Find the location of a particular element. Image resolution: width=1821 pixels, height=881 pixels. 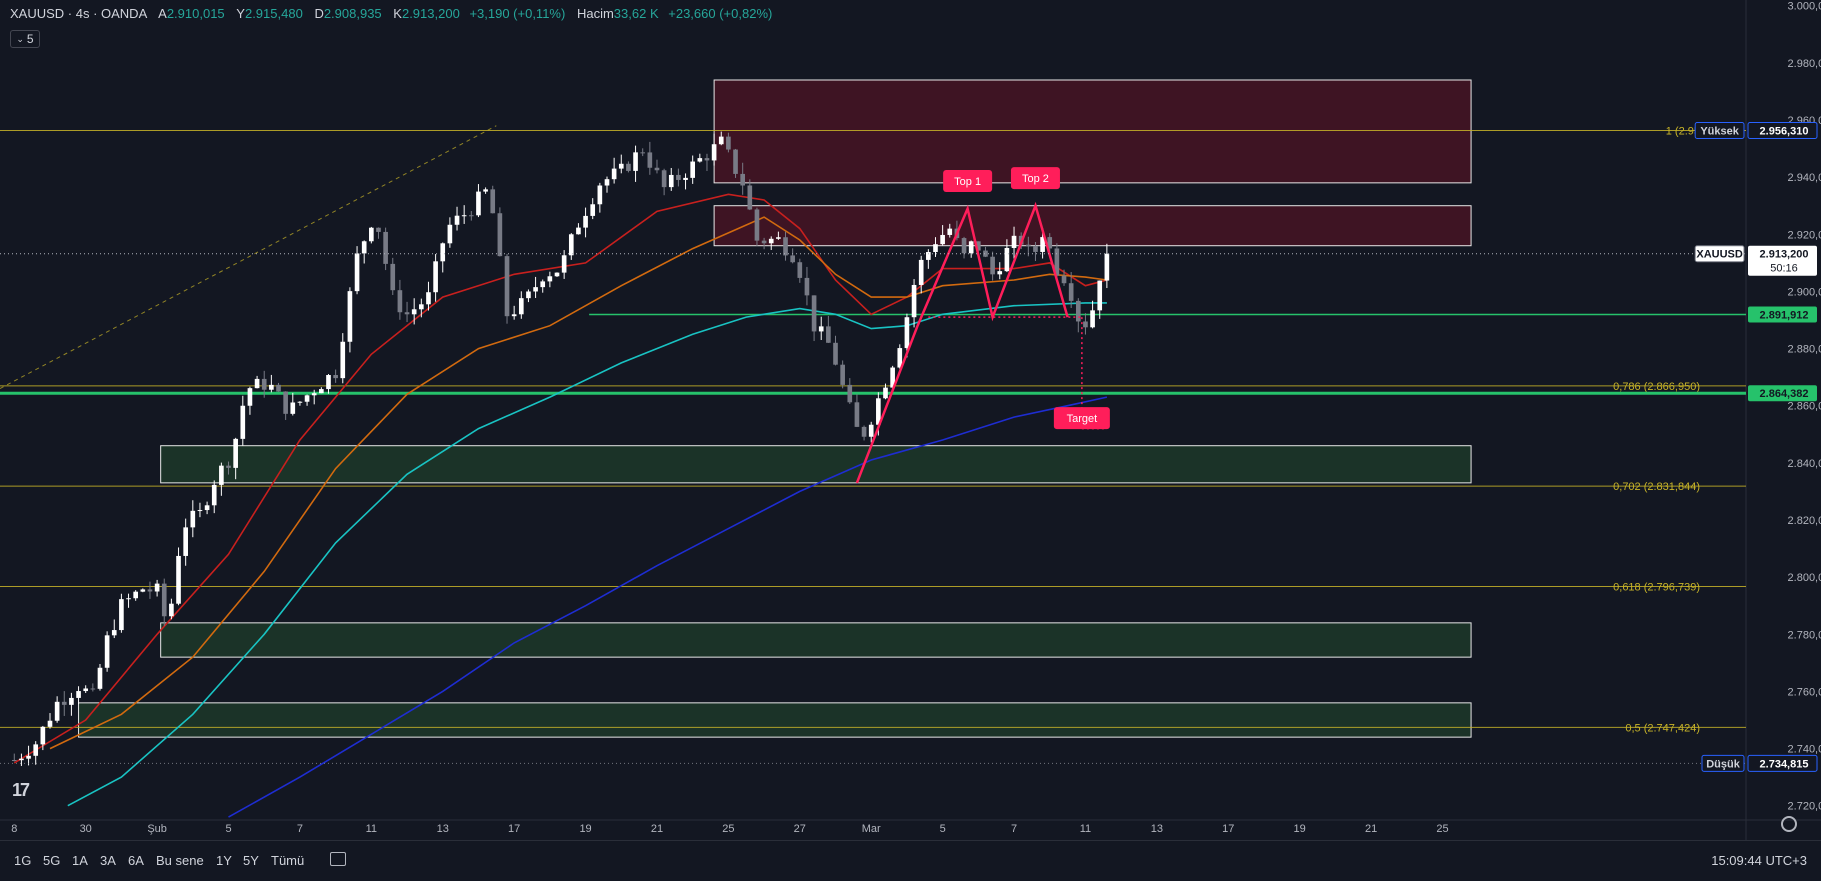

range-button-ytd: Bu sene is located at coordinates (180, 860).